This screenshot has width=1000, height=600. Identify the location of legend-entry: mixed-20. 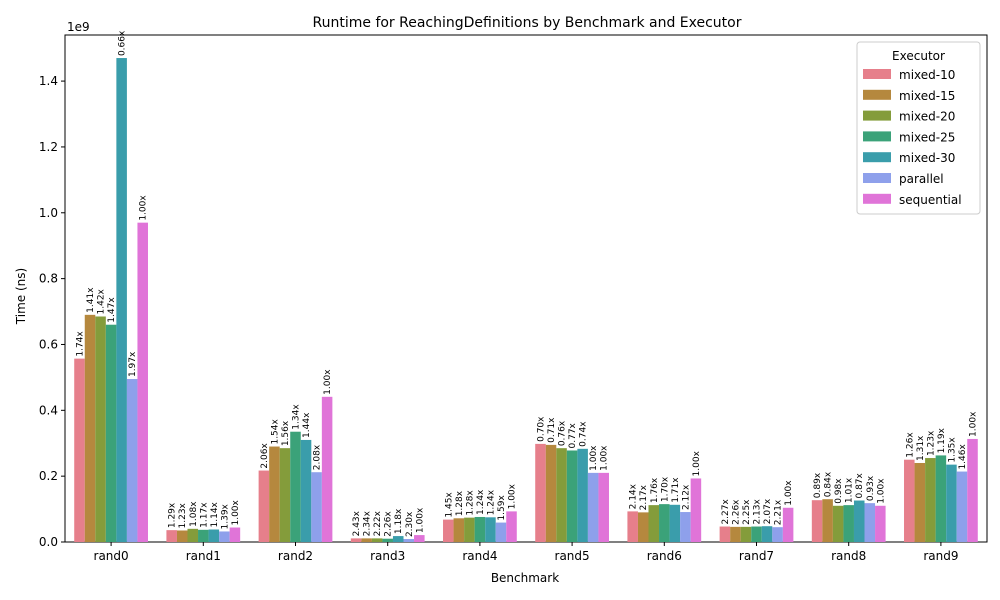
(927, 117).